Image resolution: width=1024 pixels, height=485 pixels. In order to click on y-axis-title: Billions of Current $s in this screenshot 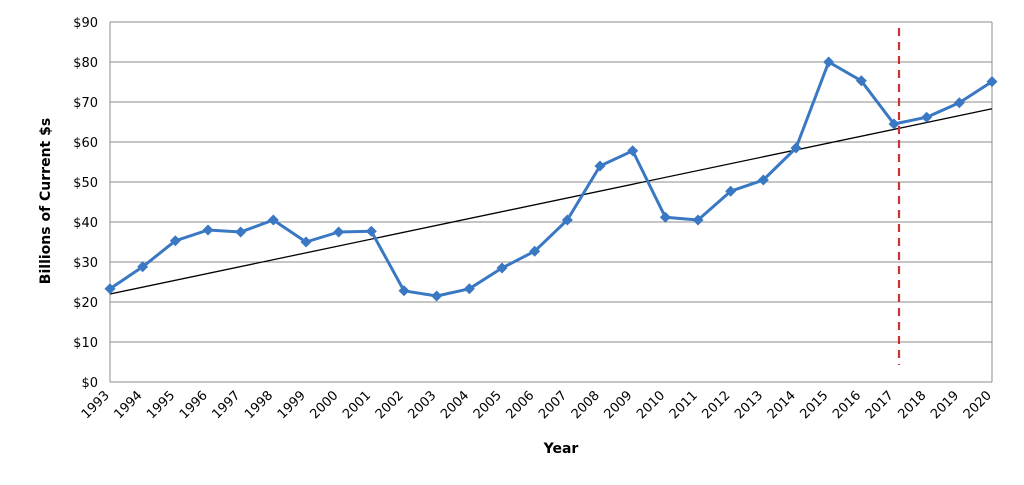, I will do `click(46, 201)`.